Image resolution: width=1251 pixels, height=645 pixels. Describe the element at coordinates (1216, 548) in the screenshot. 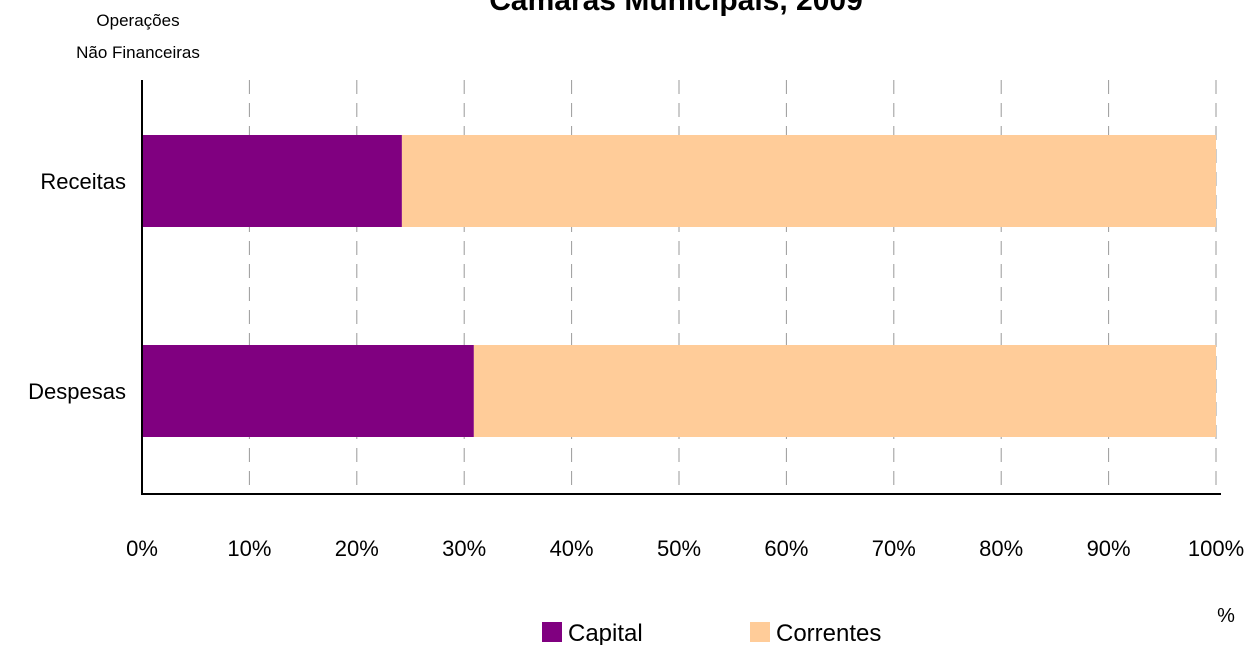

I see `x-tick-label-10: 100%` at that location.